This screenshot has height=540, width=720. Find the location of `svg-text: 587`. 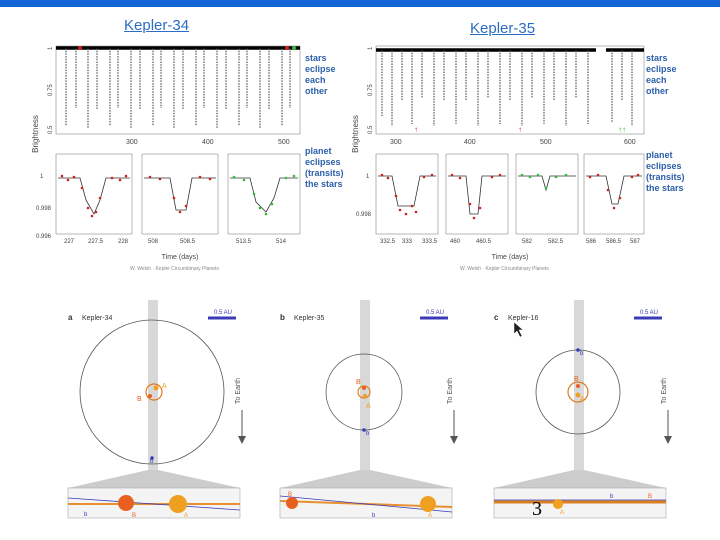

svg-text: 587 is located at coordinates (635, 242).